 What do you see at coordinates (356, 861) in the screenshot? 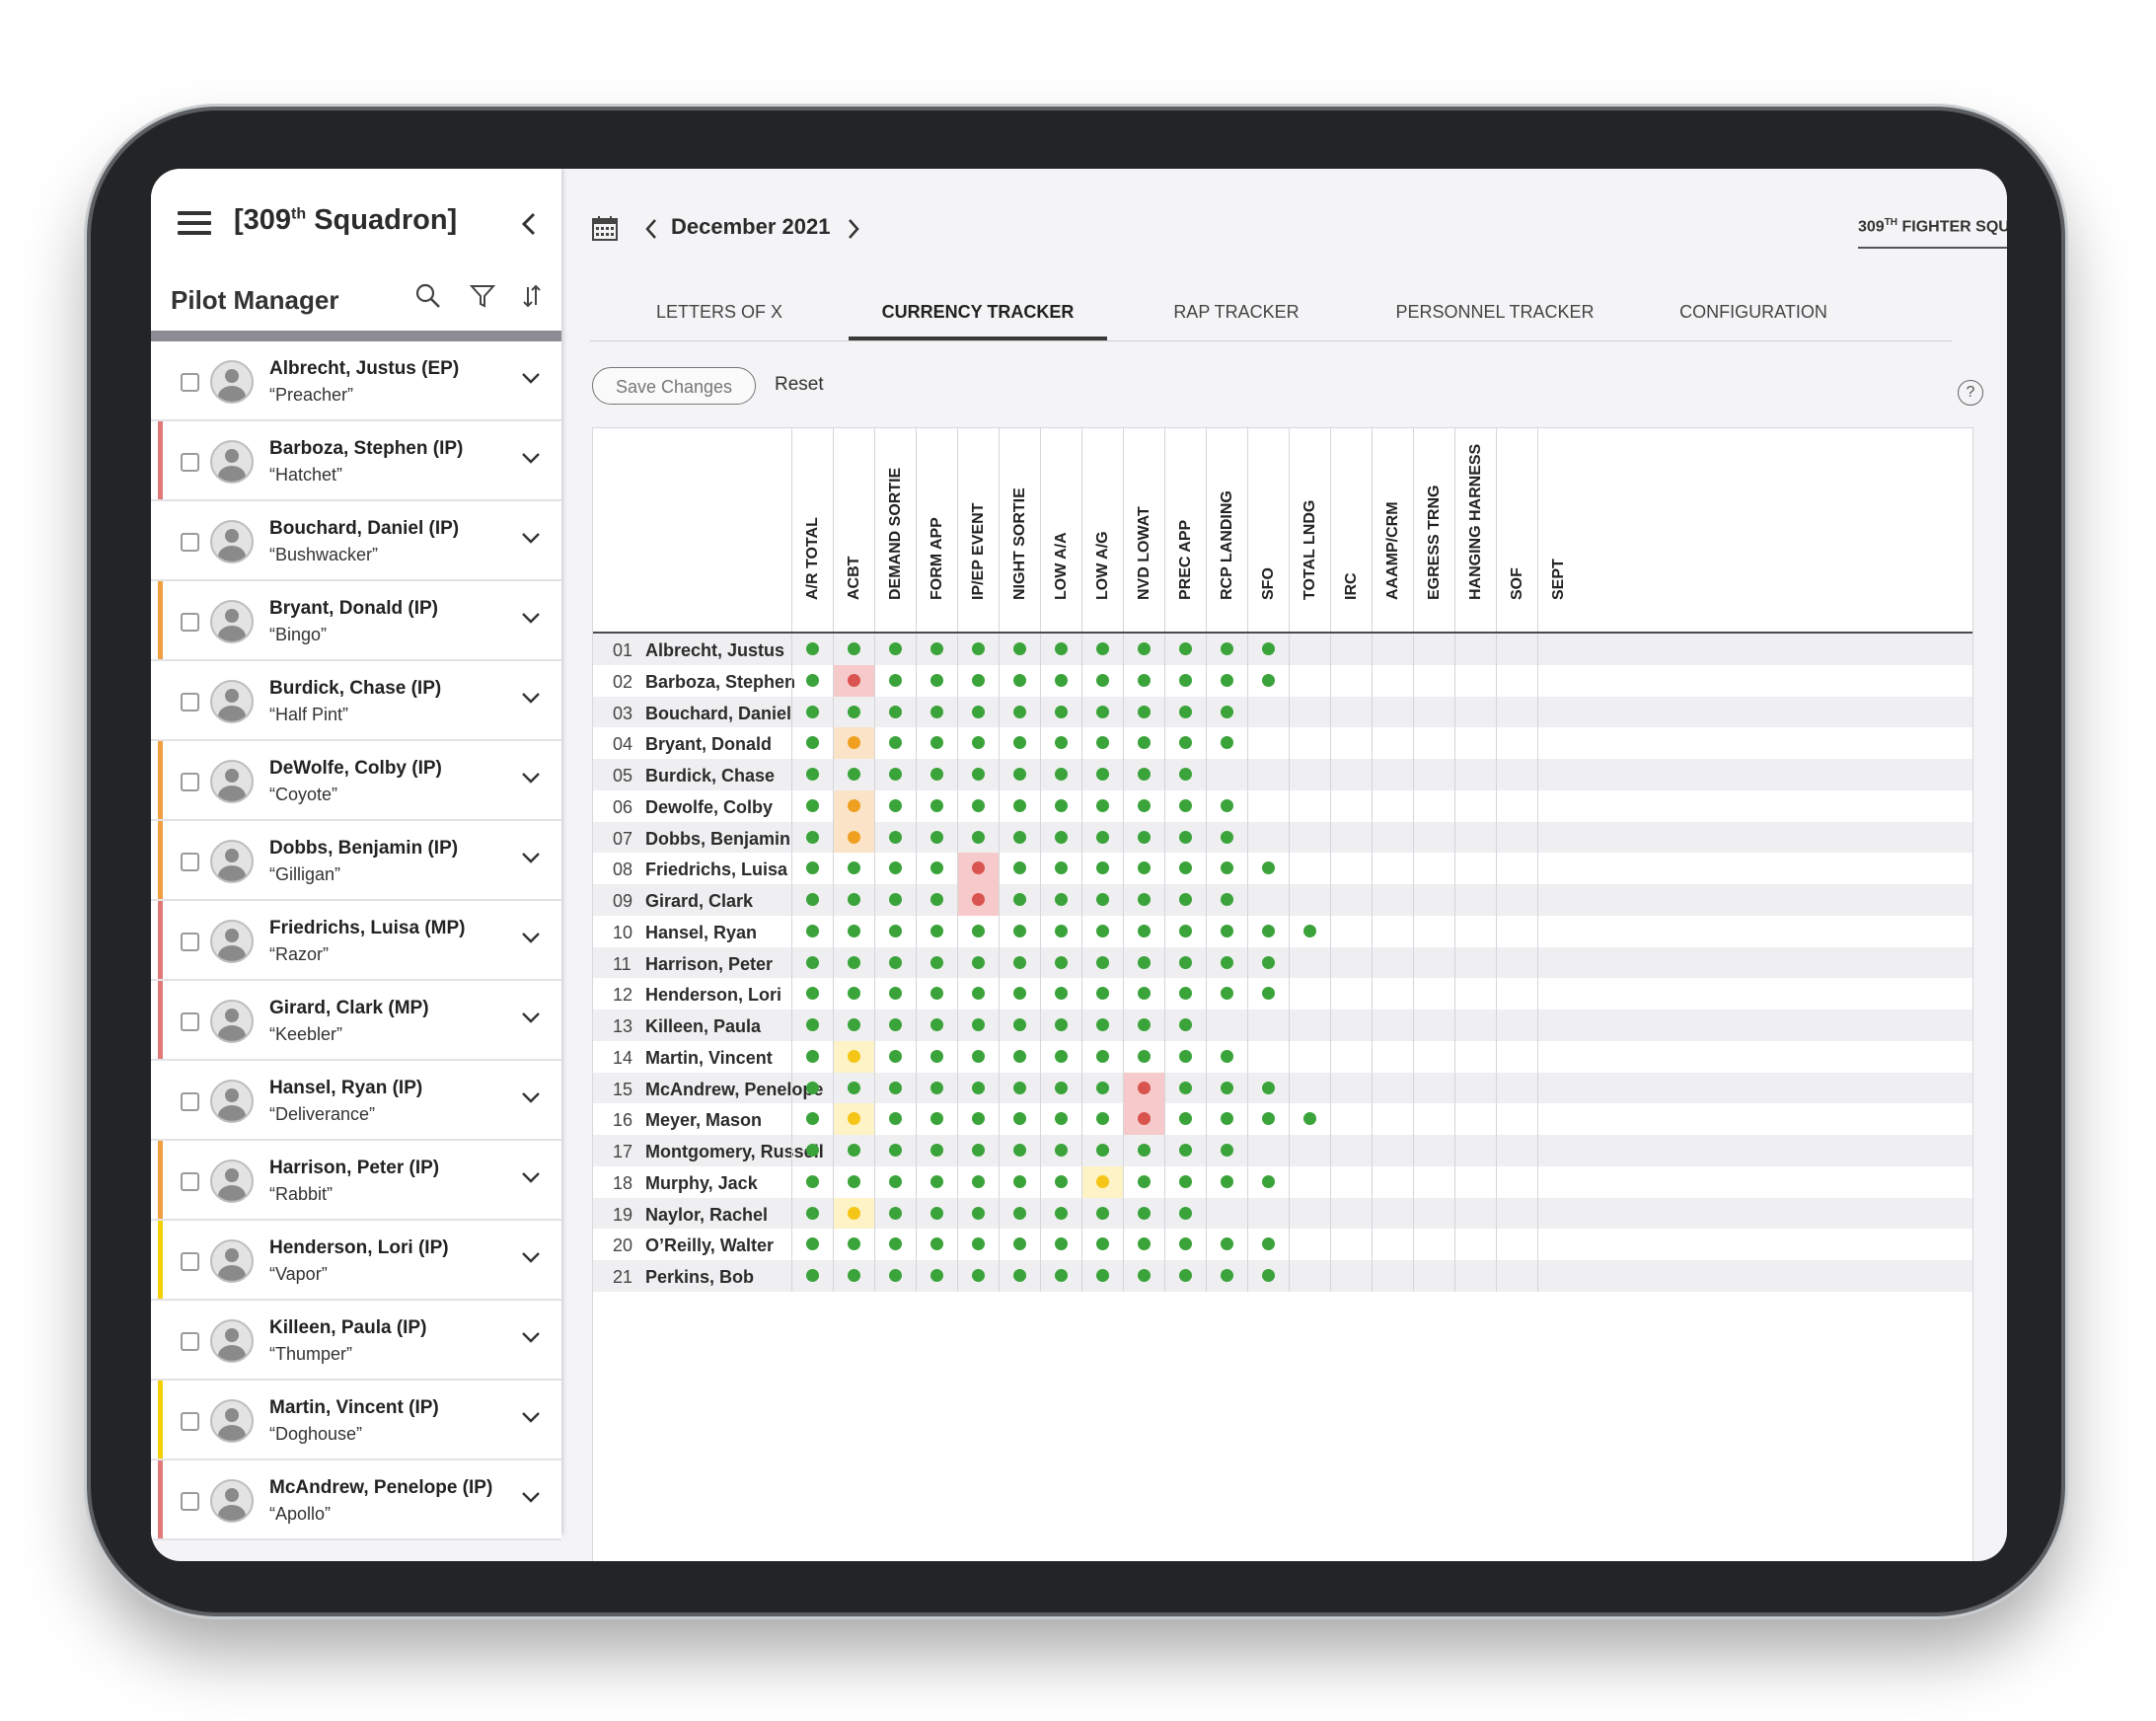
I see `pilot-list-item: Dobbs, Benjamin (IP) “Gilligan”` at bounding box center [356, 861].